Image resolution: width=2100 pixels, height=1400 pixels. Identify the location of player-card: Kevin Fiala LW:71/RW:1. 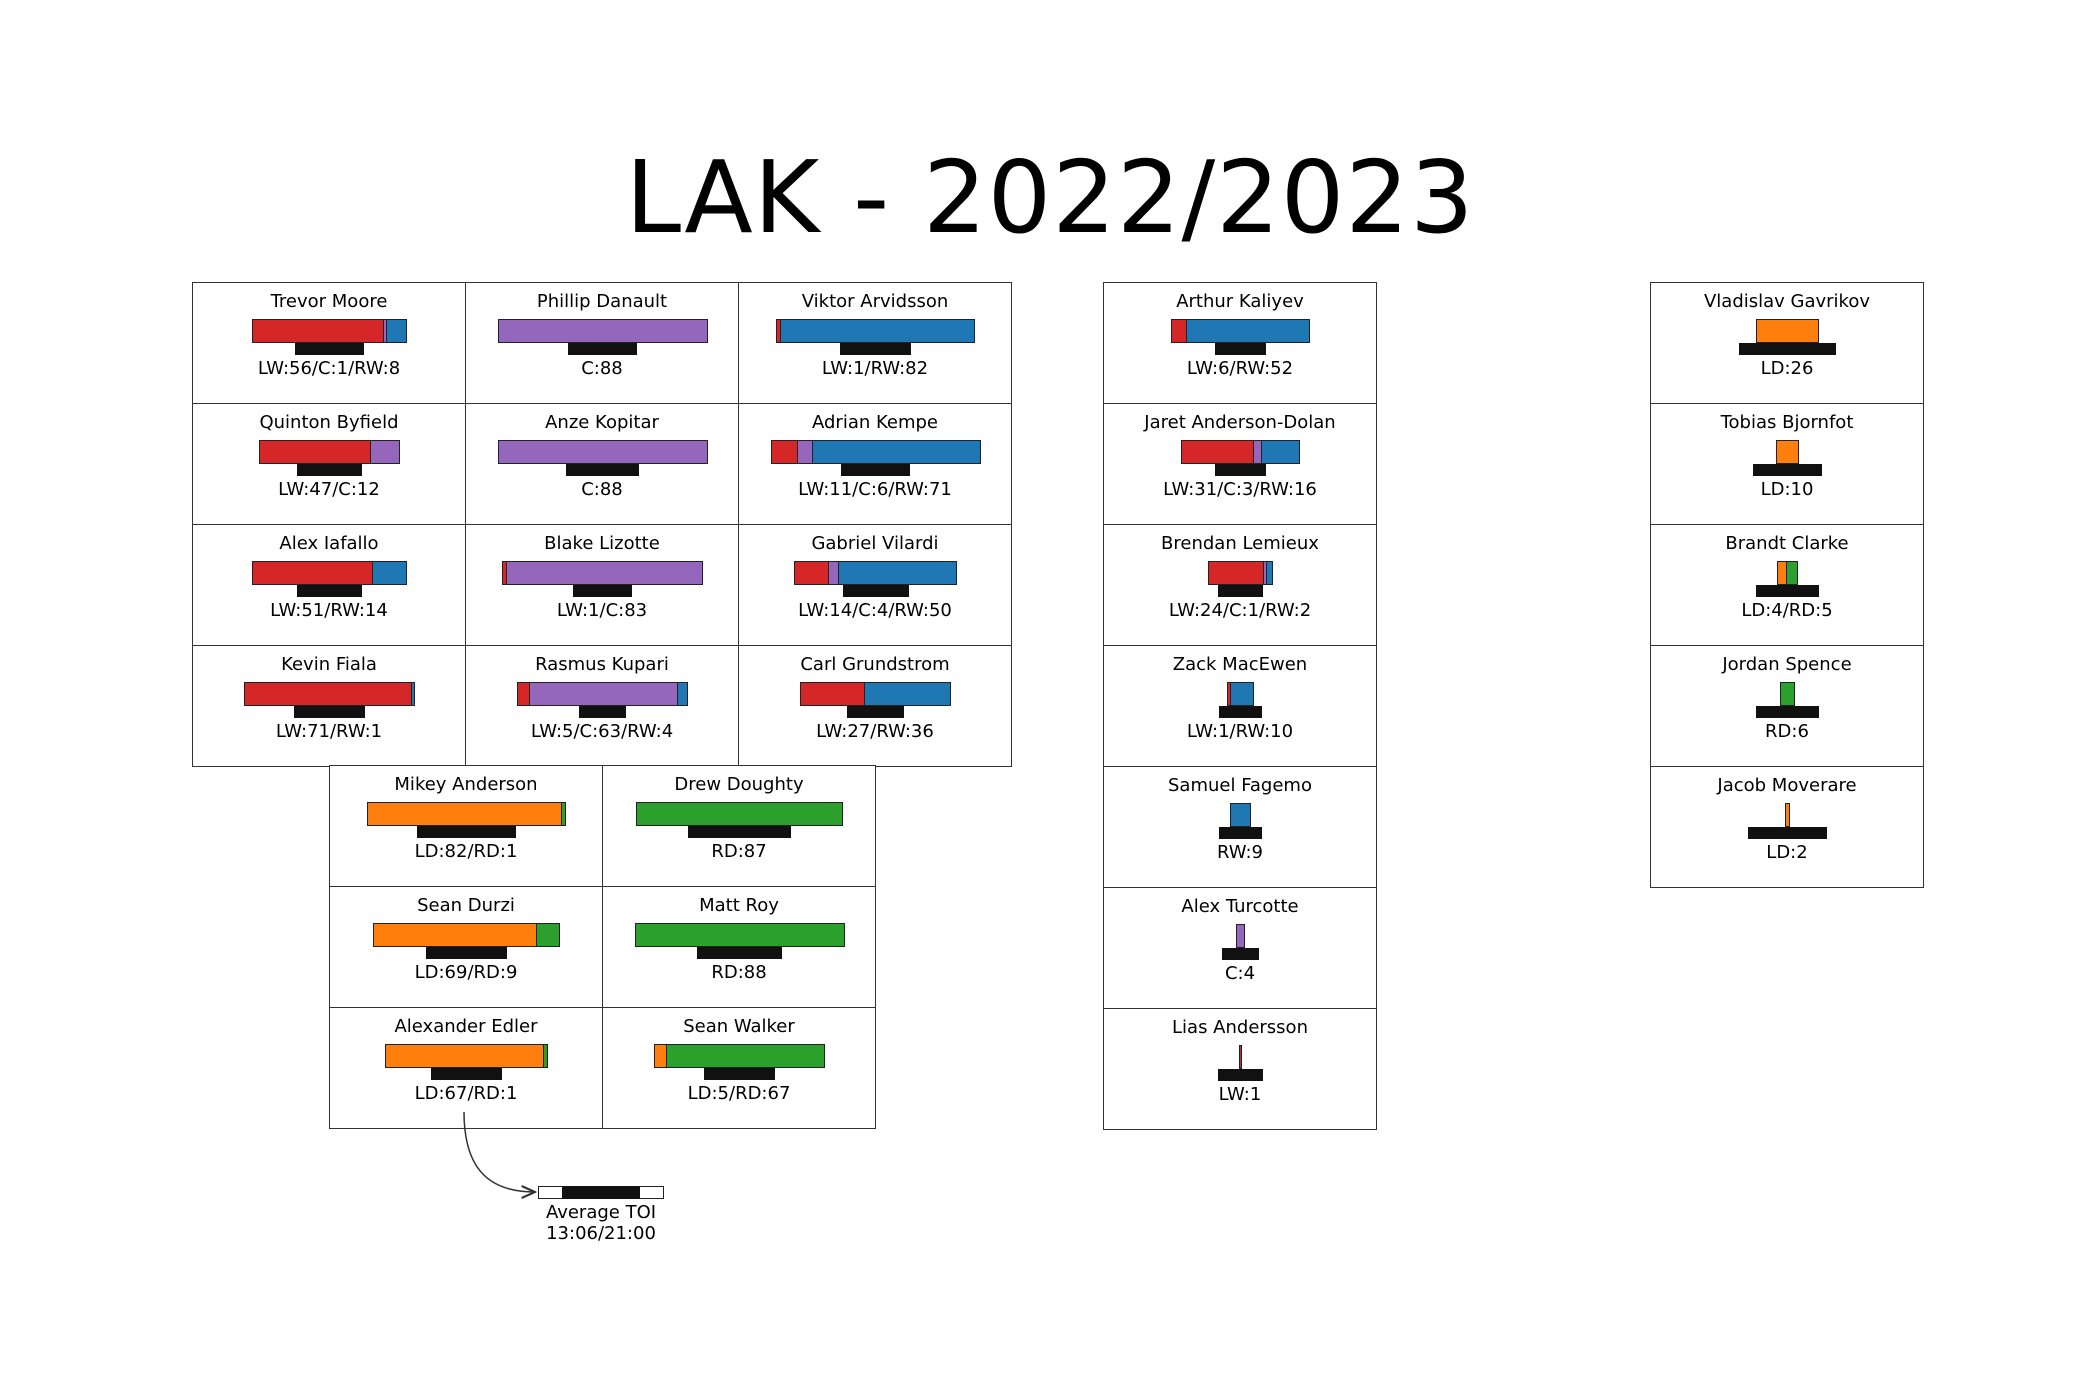
(329, 706).